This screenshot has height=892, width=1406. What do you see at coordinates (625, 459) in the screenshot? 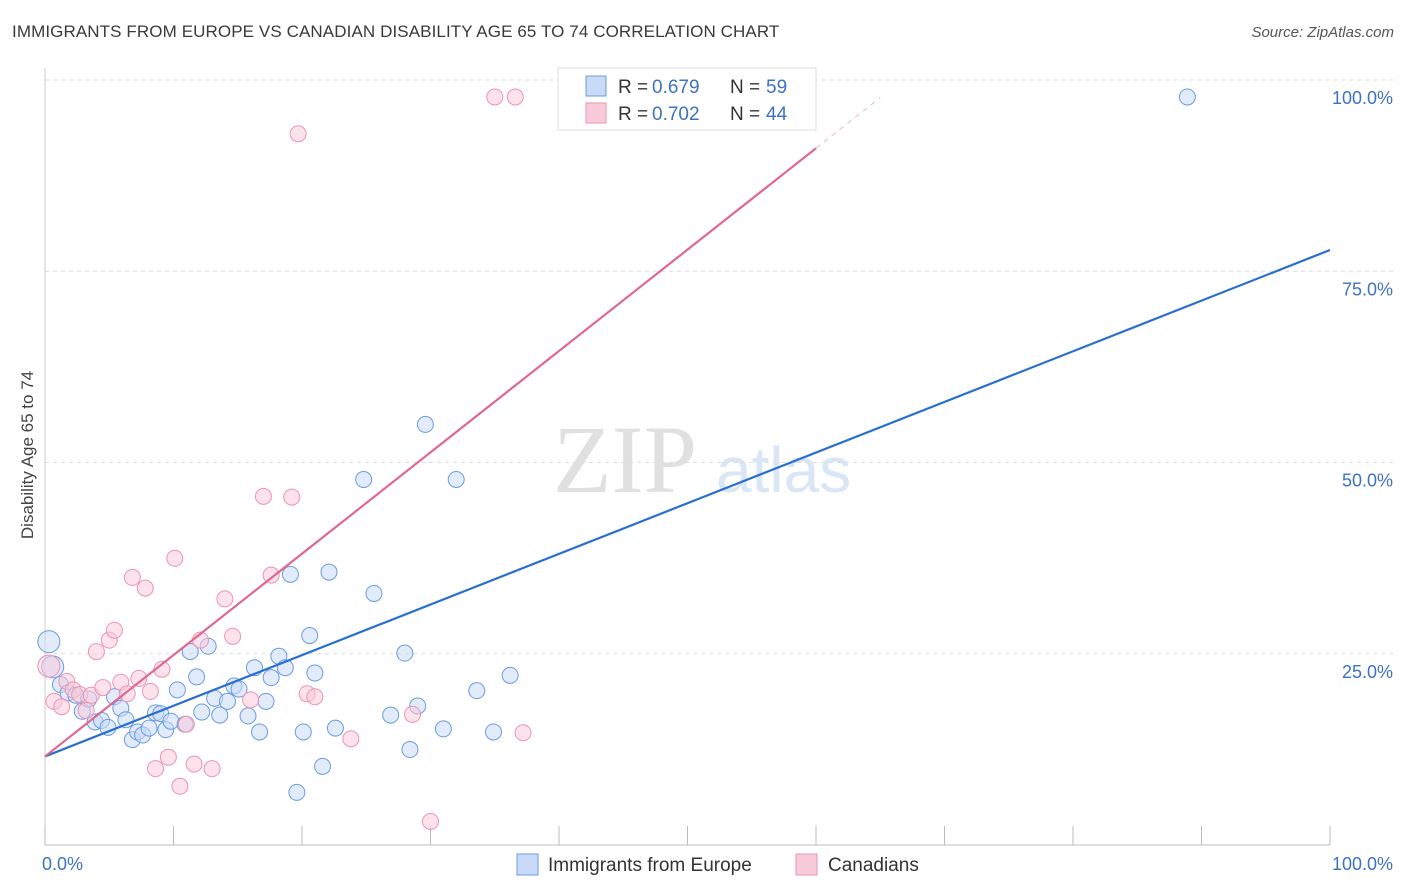
I see `watermark-zip: ZIP` at bounding box center [625, 459].